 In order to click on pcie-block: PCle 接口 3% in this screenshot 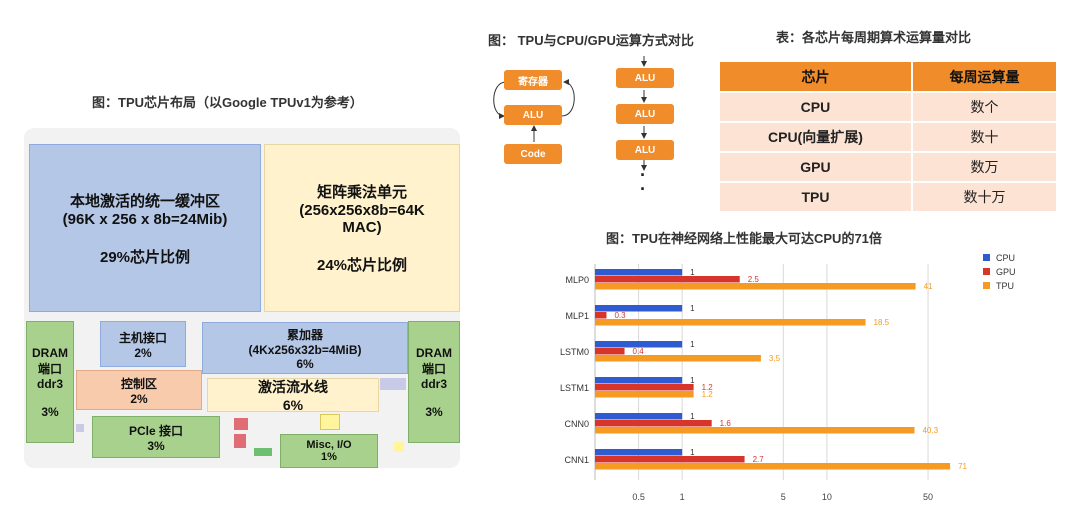, I will do `click(156, 437)`.